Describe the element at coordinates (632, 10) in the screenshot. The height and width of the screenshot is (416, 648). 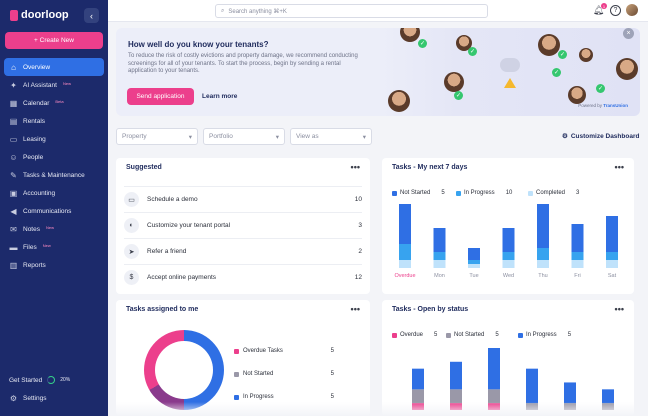
I see `user-avatar` at that location.